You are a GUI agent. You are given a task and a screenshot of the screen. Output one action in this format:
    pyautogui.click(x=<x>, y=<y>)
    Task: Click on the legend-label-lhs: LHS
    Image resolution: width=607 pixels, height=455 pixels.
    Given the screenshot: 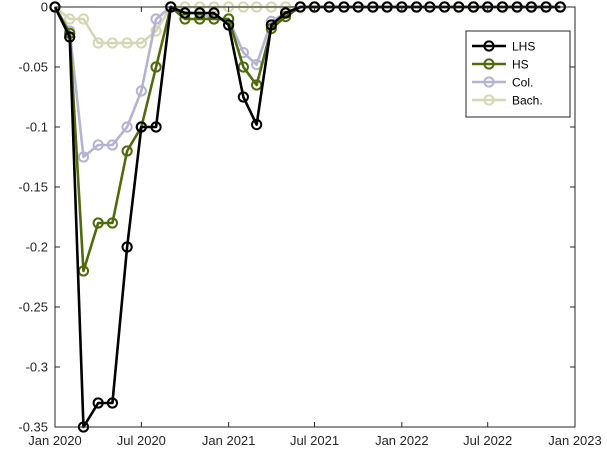 What is the action you would take?
    pyautogui.click(x=523, y=47)
    